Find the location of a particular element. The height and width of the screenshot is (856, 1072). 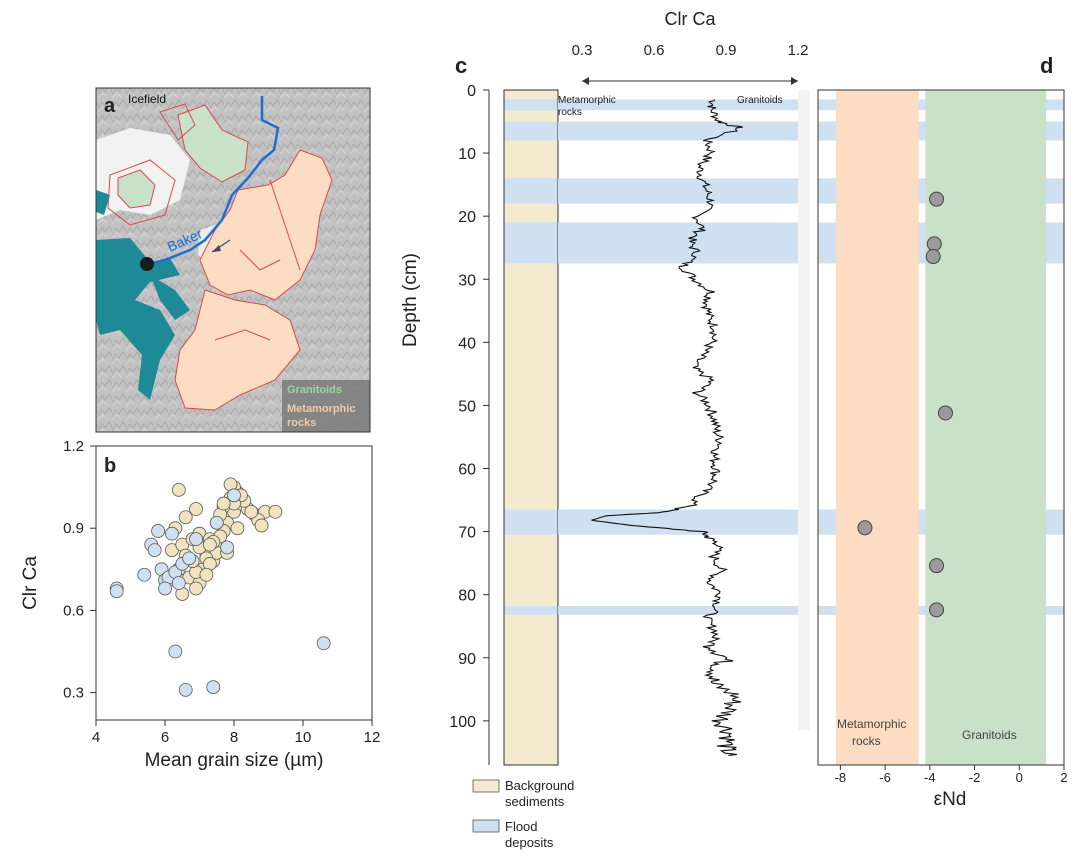

panel-d-xlabel: εNd is located at coordinates (950, 799).